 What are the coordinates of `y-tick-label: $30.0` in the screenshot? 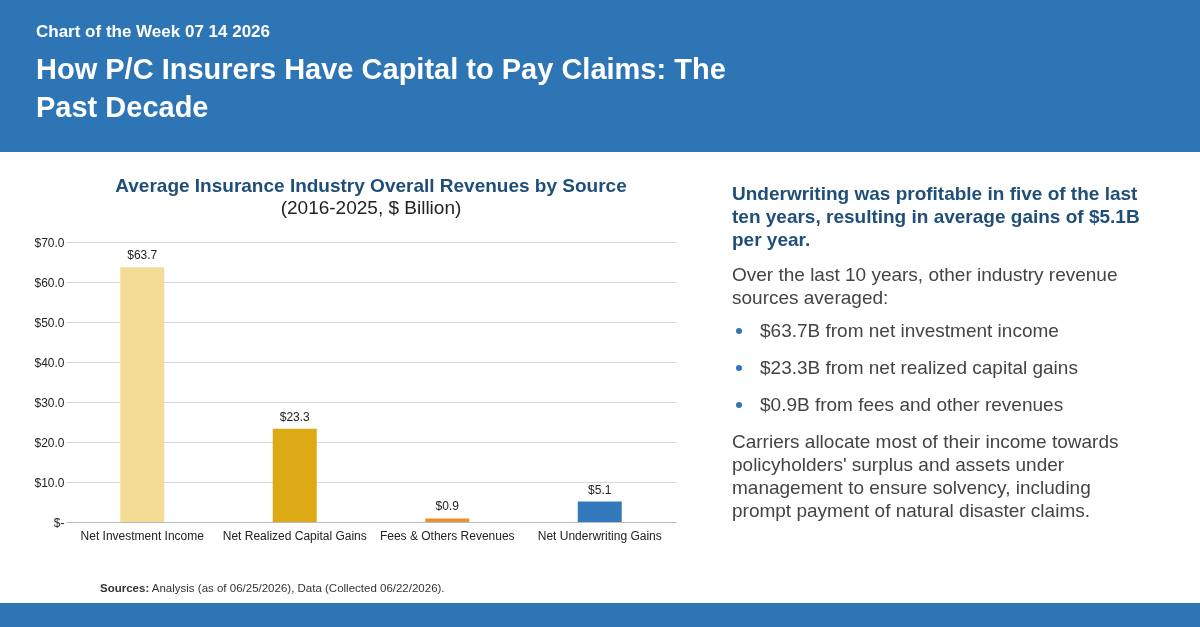 It's located at (49, 402).